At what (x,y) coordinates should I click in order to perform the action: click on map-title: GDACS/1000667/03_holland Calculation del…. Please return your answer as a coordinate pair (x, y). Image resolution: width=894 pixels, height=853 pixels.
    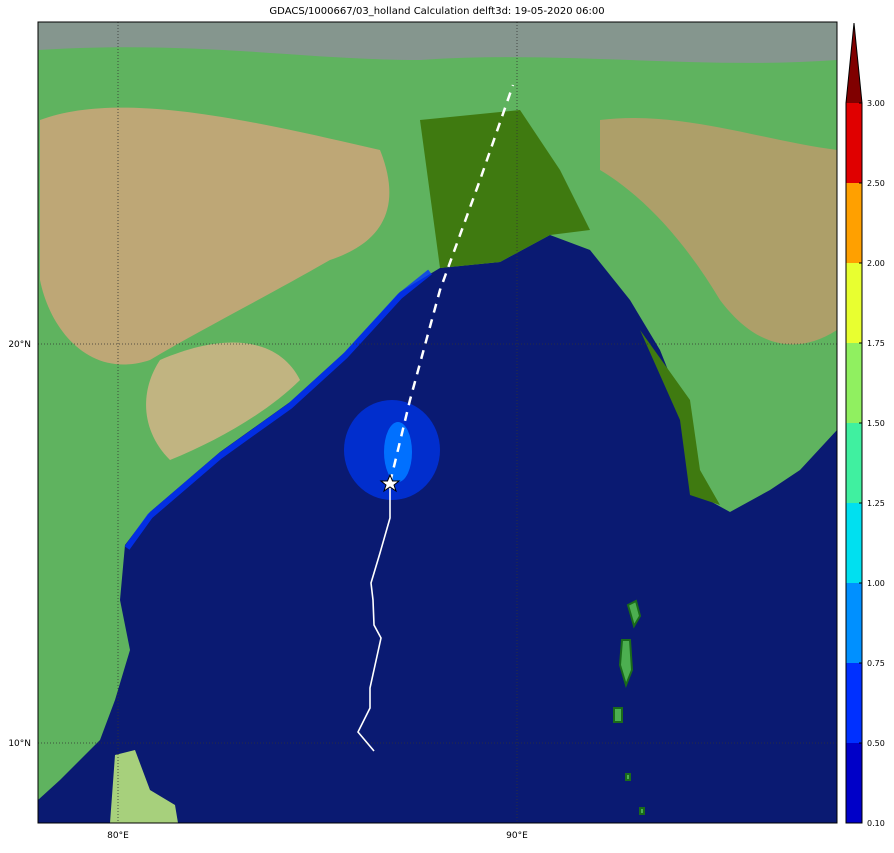
    Looking at the image, I should click on (436, 11).